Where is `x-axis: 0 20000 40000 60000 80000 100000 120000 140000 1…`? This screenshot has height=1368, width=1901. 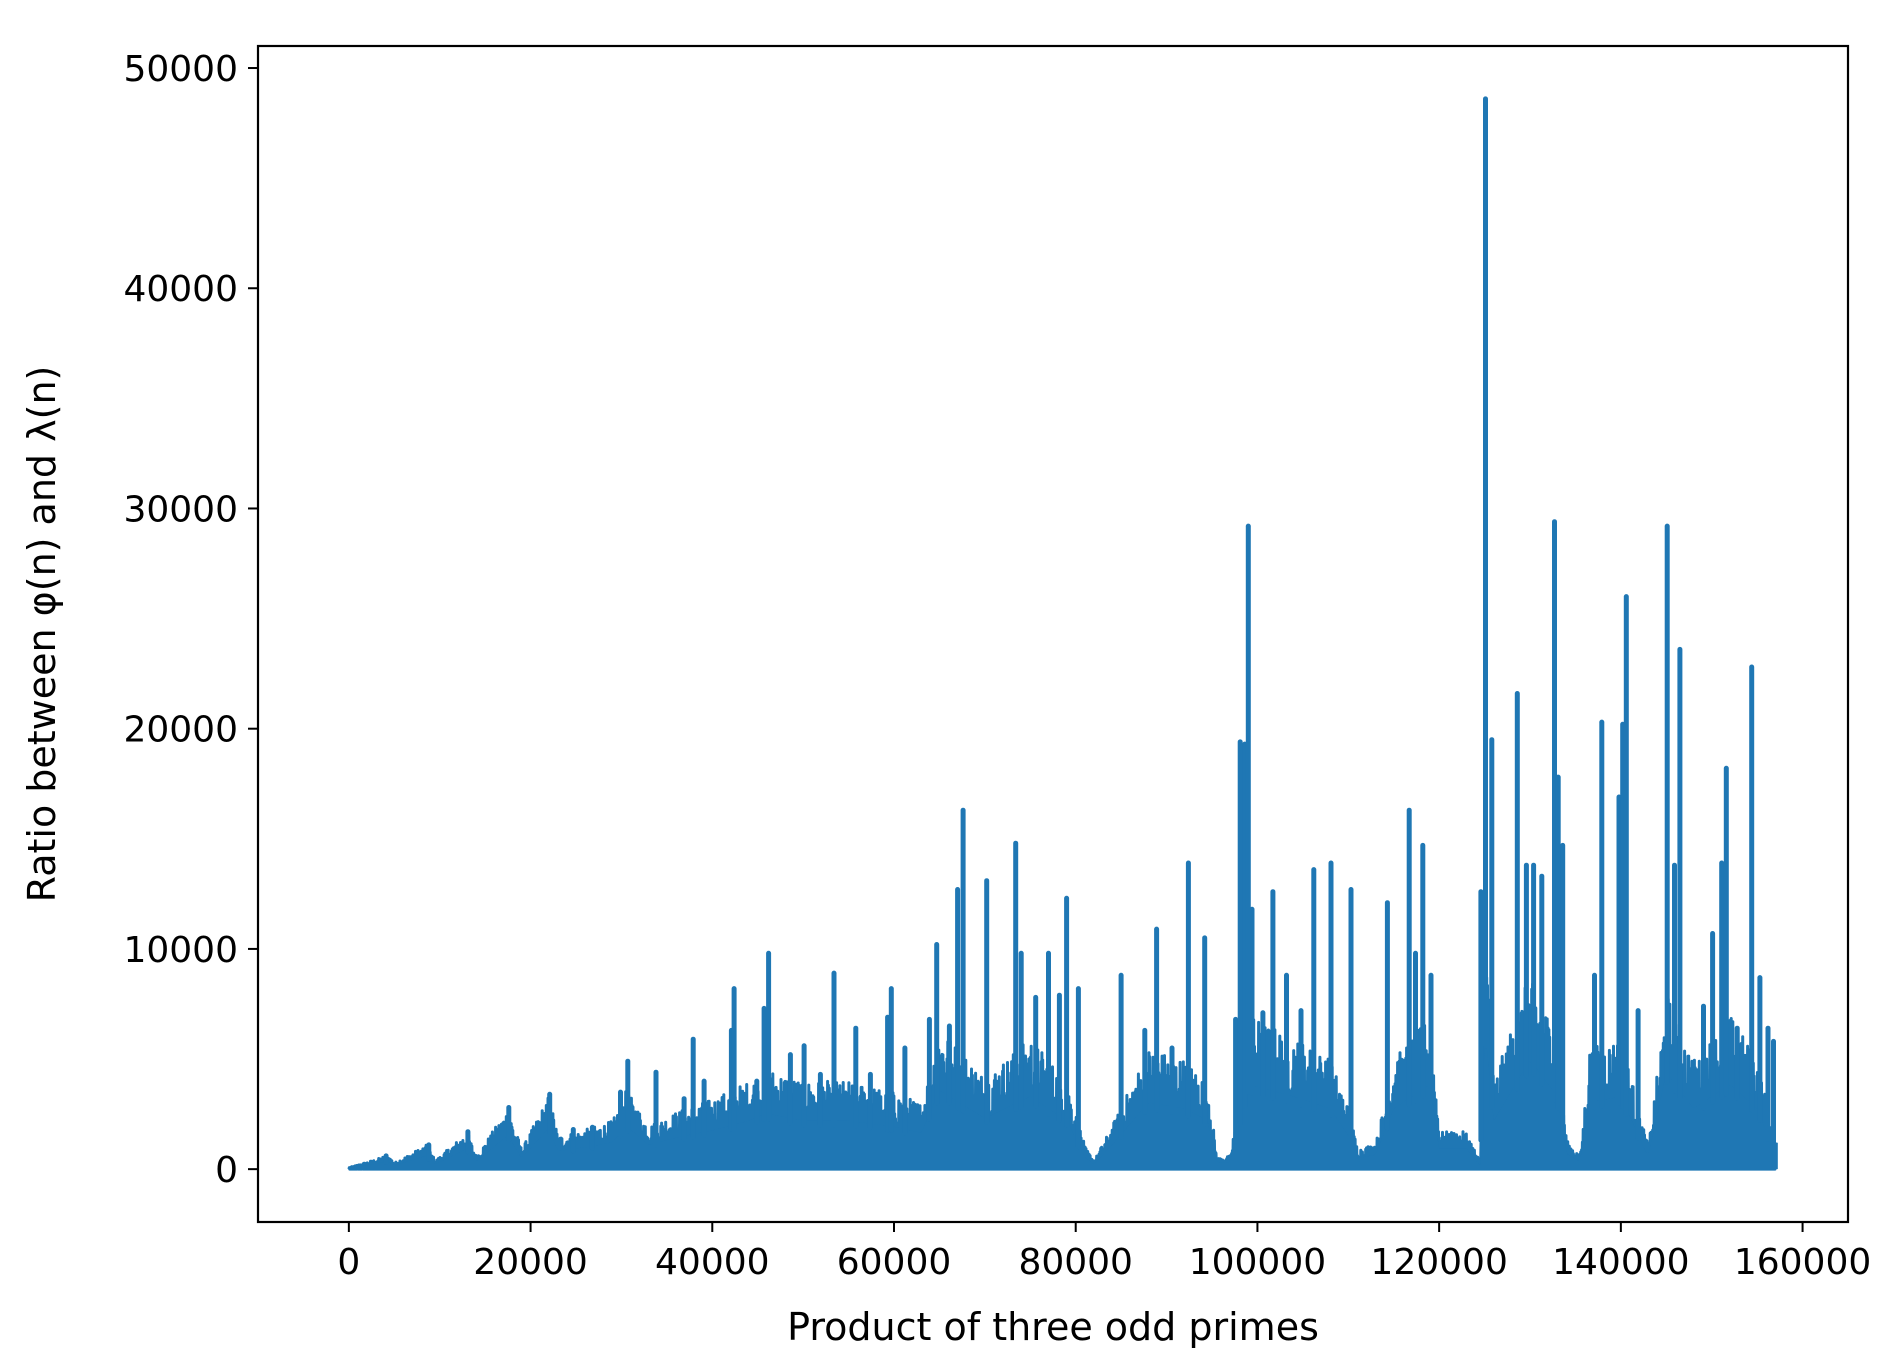 x-axis: 0 20000 40000 60000 80000 100000 120000 140000 1… is located at coordinates (1104, 1252).